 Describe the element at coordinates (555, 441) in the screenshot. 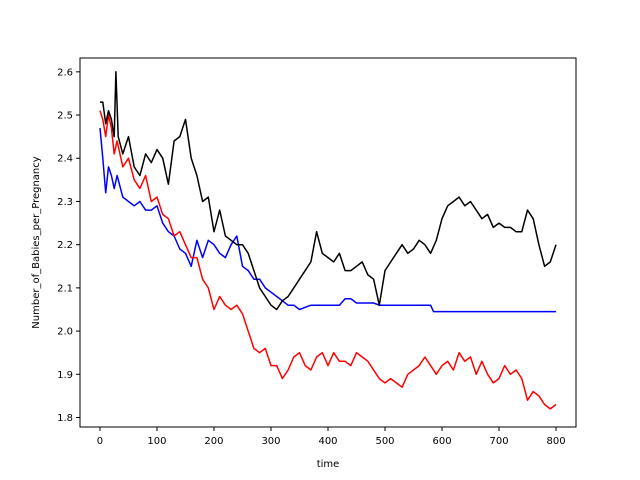

I see `x-tick-label: 800` at that location.